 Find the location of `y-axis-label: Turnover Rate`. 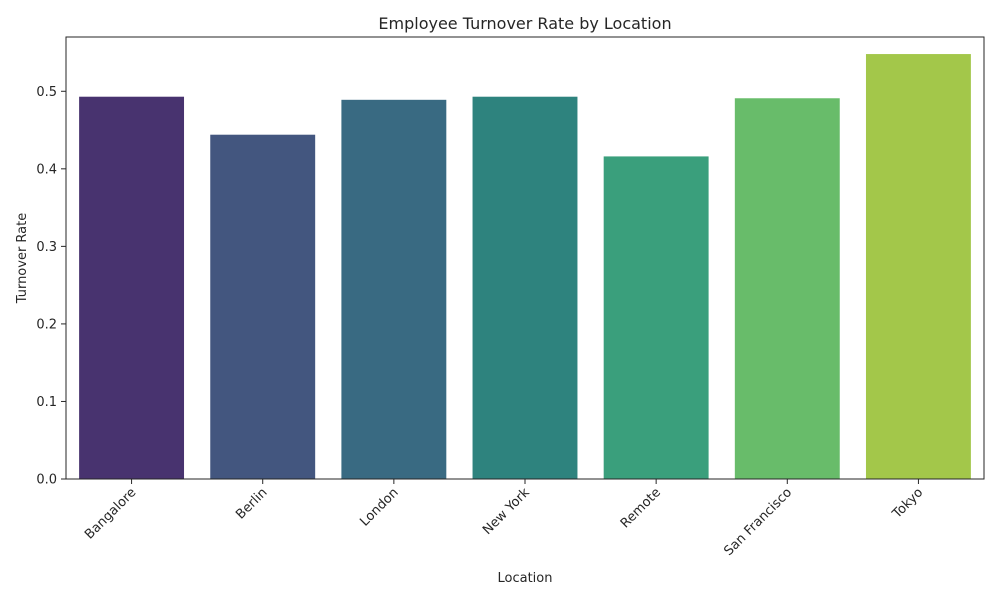

y-axis-label: Turnover Rate is located at coordinates (22, 259).